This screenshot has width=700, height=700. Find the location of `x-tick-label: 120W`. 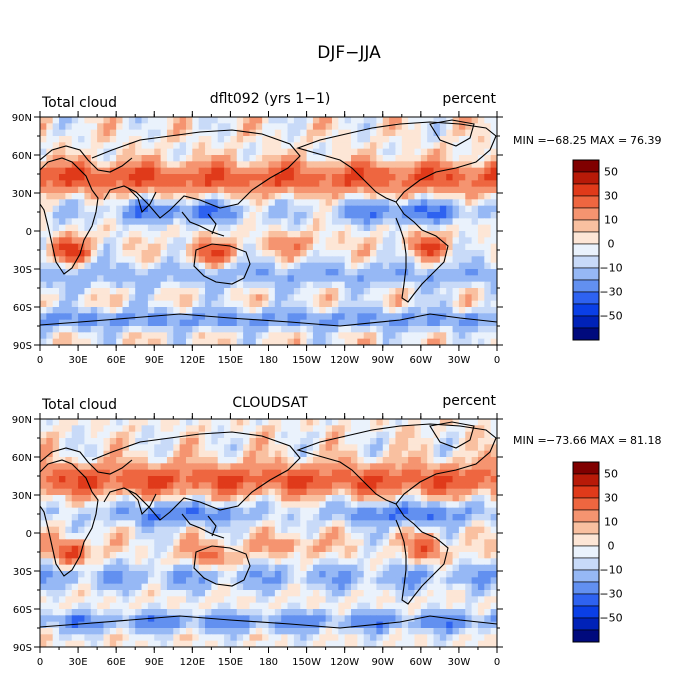

x-tick-label: 120W is located at coordinates (344, 360).